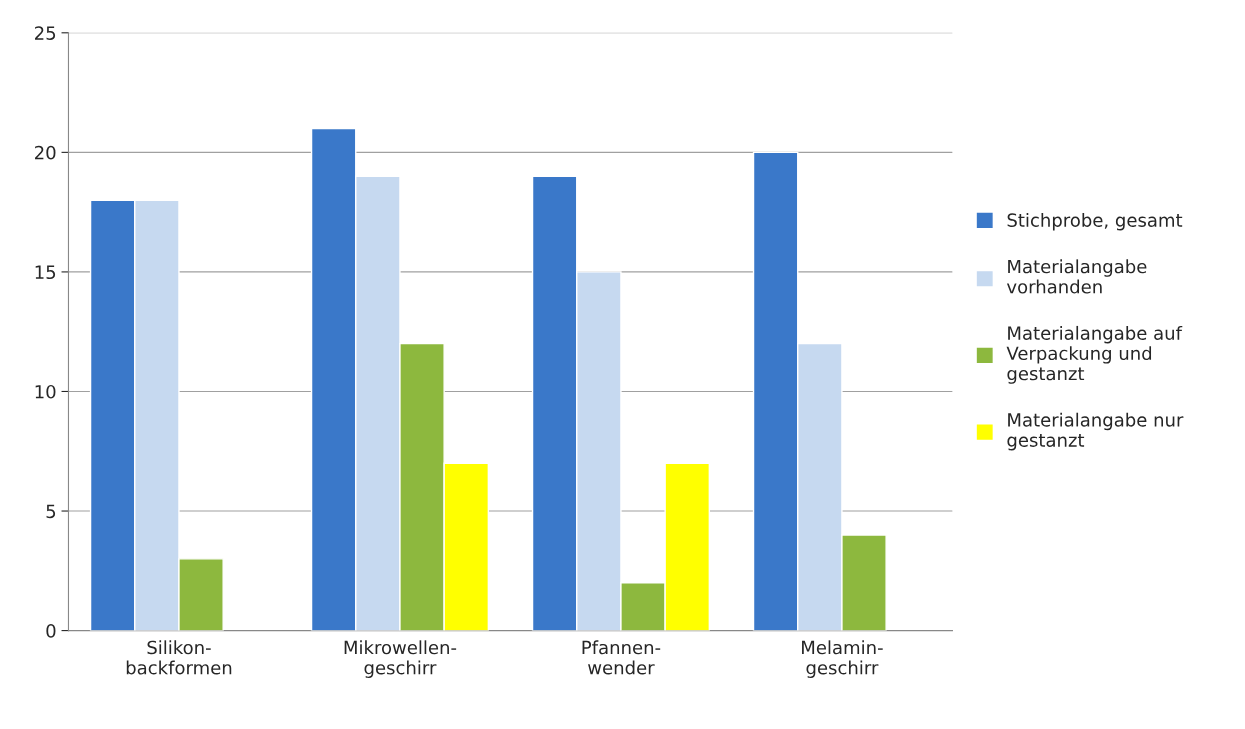  What do you see at coordinates (842, 659) in the screenshot?
I see `x-tick-label: Melamin- geschirr` at bounding box center [842, 659].